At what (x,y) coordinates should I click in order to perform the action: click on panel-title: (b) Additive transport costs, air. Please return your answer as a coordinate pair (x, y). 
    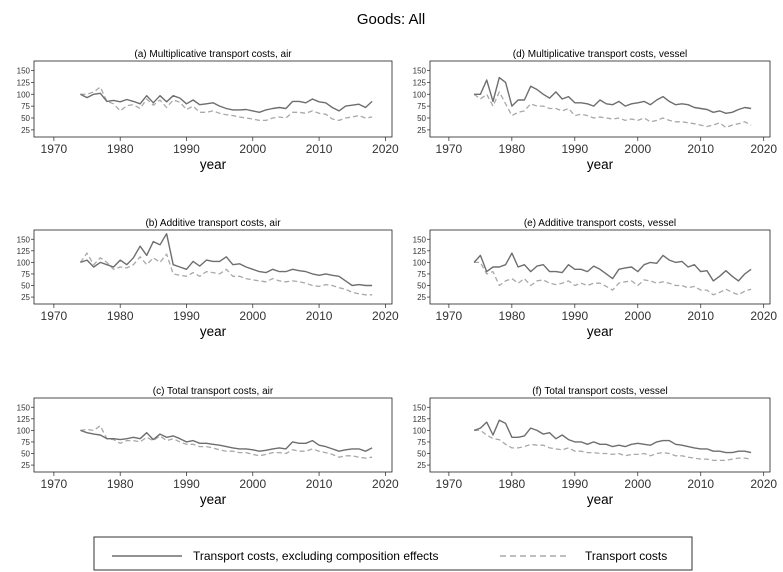
    Looking at the image, I should click on (213, 223).